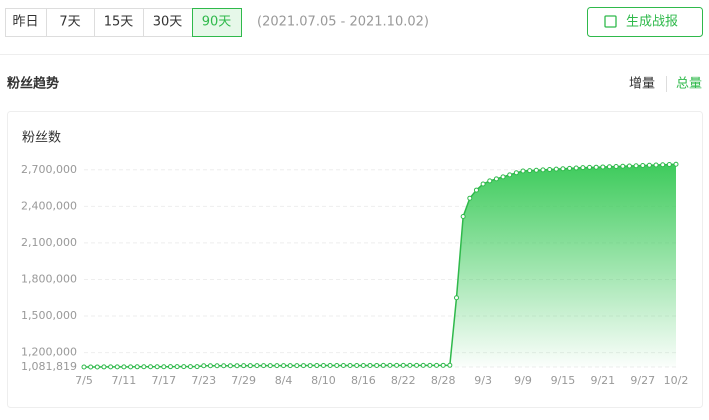 The width and height of the screenshot is (709, 420). What do you see at coordinates (49, 315) in the screenshot?
I see `y-tick-label: 1,500,000` at bounding box center [49, 315].